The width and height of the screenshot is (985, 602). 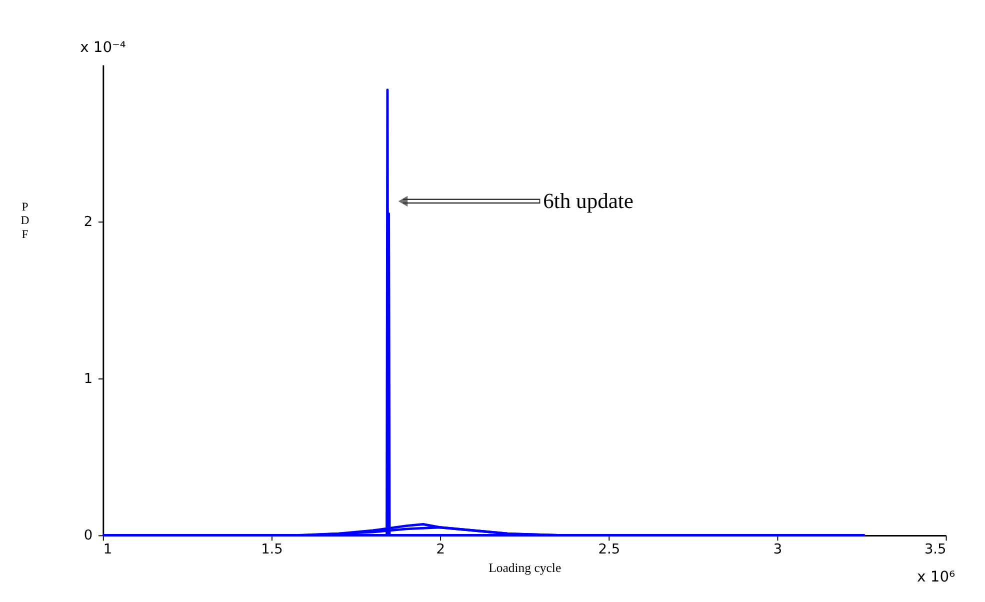 I want to click on text: x 10⁶, so click(x=936, y=577).